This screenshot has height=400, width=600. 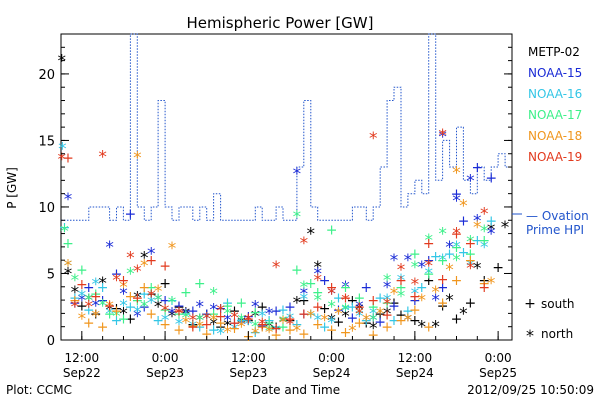 What do you see at coordinates (555, 157) in the screenshot?
I see `legend-entry: NOAA-19` at bounding box center [555, 157].